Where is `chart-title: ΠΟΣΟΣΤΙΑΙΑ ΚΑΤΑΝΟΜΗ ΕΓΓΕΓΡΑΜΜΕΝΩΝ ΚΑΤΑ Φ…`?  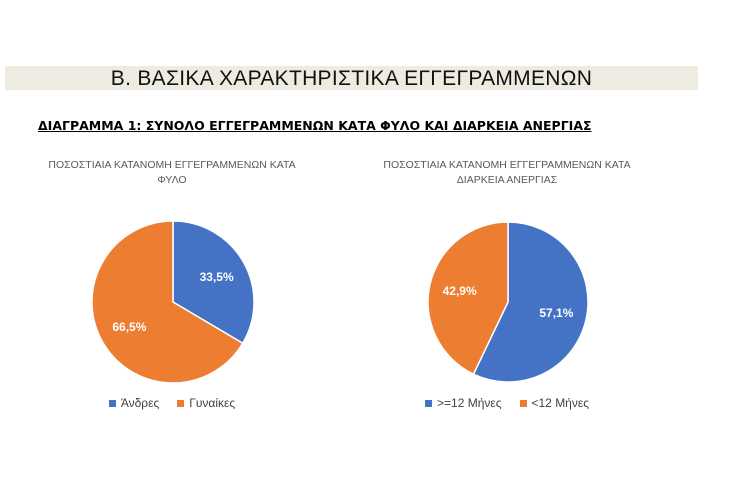
chart-title: ΠΟΣΟΣΤΙΑΙΑ ΚΑΤΑΝΟΜΗ ΕΓΓΕΓΡΑΜΜΕΝΩΝ ΚΑΤΑ Φ… is located at coordinates (172, 173).